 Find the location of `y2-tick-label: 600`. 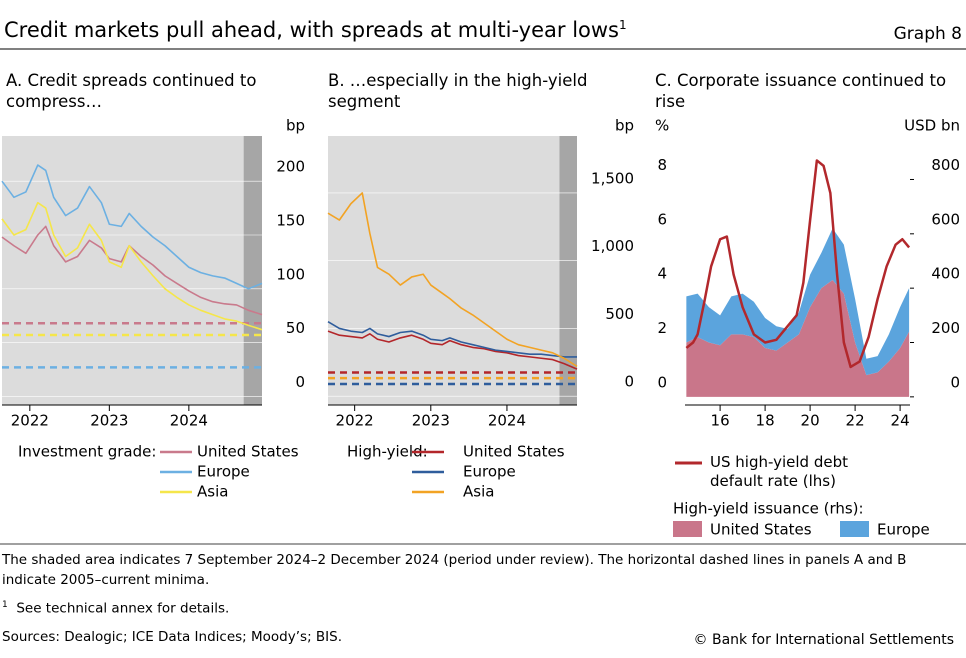

y2-tick-label: 600 is located at coordinates (945, 219).